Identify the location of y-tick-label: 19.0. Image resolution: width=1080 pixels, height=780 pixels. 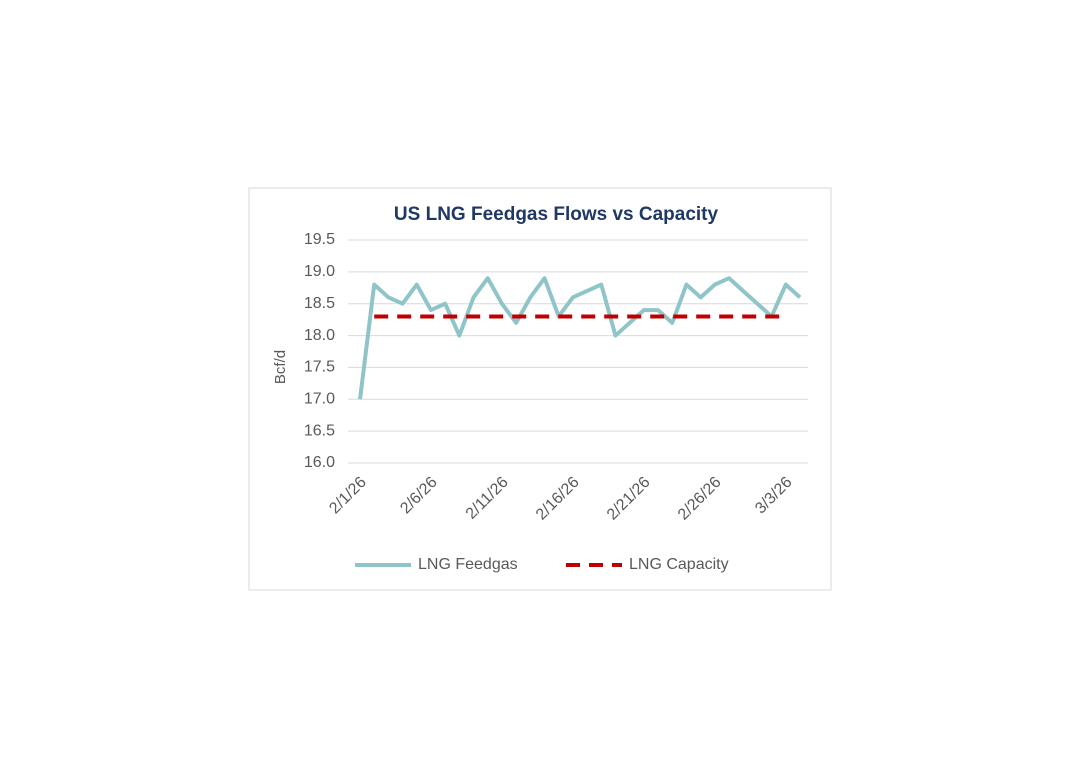
(319, 271).